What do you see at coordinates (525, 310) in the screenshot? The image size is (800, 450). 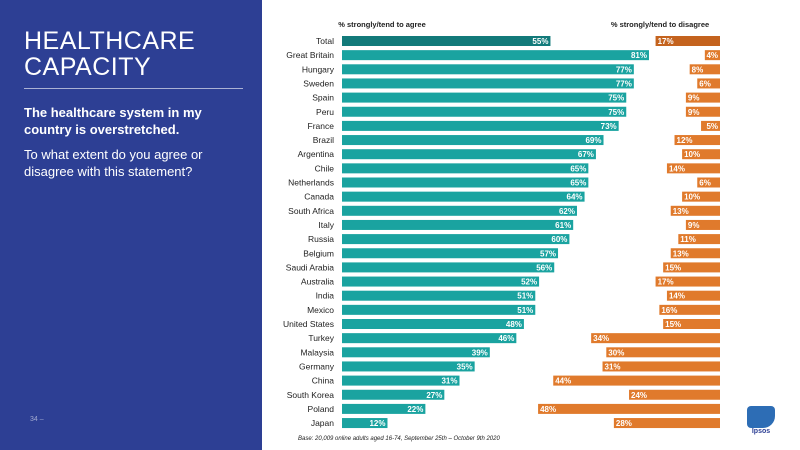 I see `agree-value-mexico: 51%` at bounding box center [525, 310].